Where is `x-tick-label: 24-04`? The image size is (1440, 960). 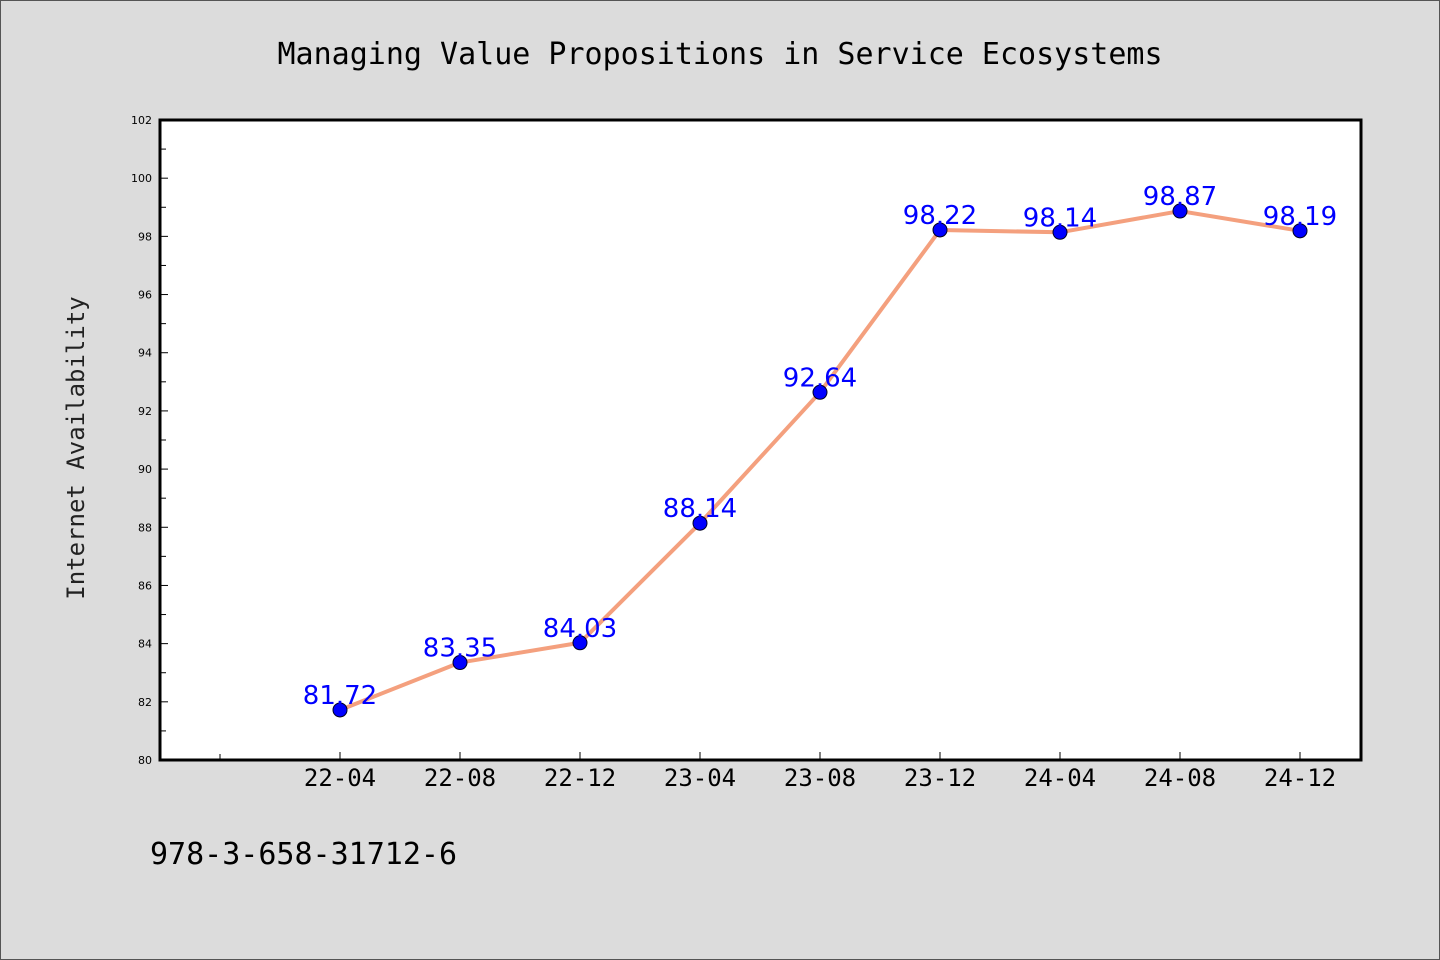
x-tick-label: 24-04 is located at coordinates (1060, 778).